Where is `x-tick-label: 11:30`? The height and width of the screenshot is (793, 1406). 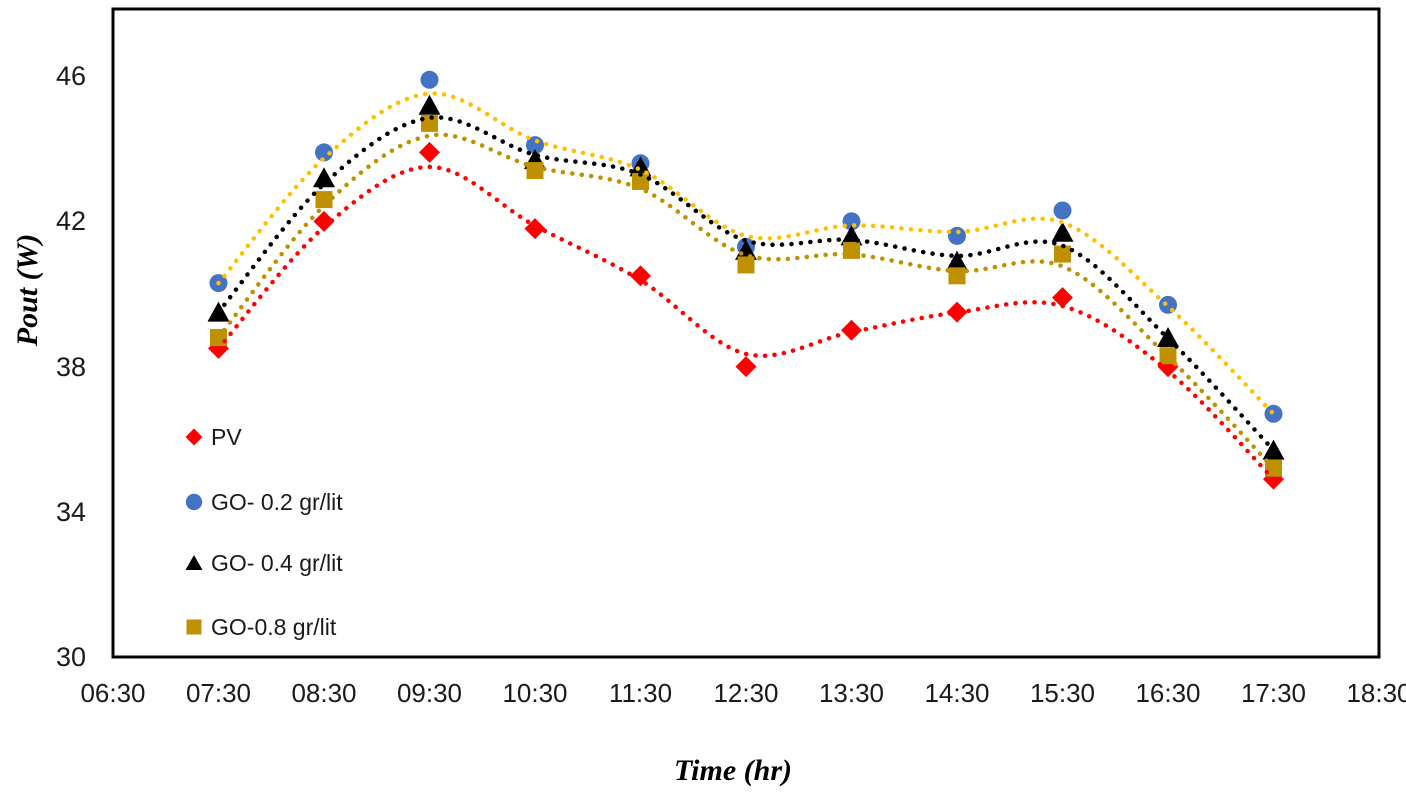 x-tick-label: 11:30 is located at coordinates (640, 693).